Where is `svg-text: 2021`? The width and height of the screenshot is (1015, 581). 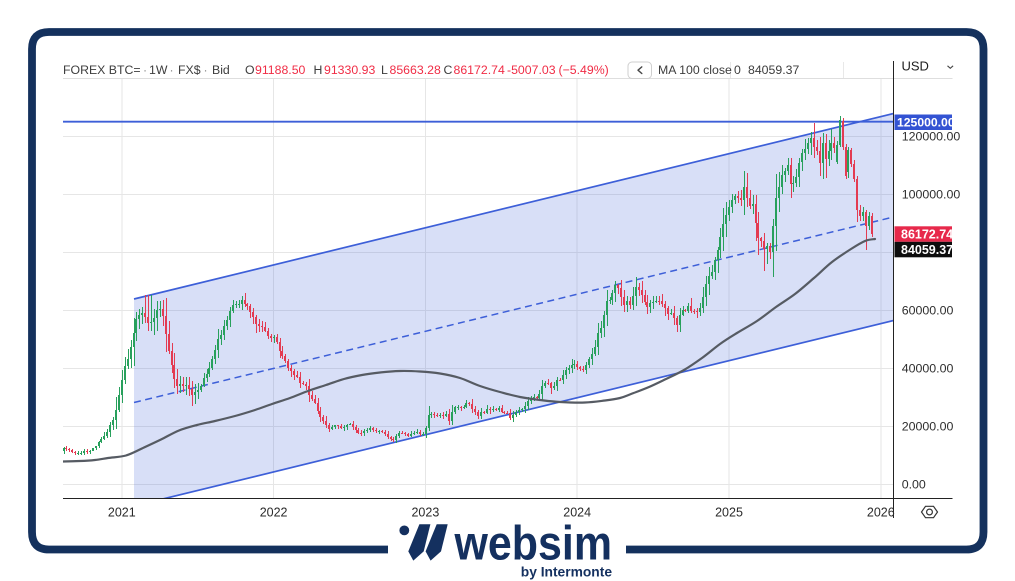 svg-text: 2021 is located at coordinates (122, 513).